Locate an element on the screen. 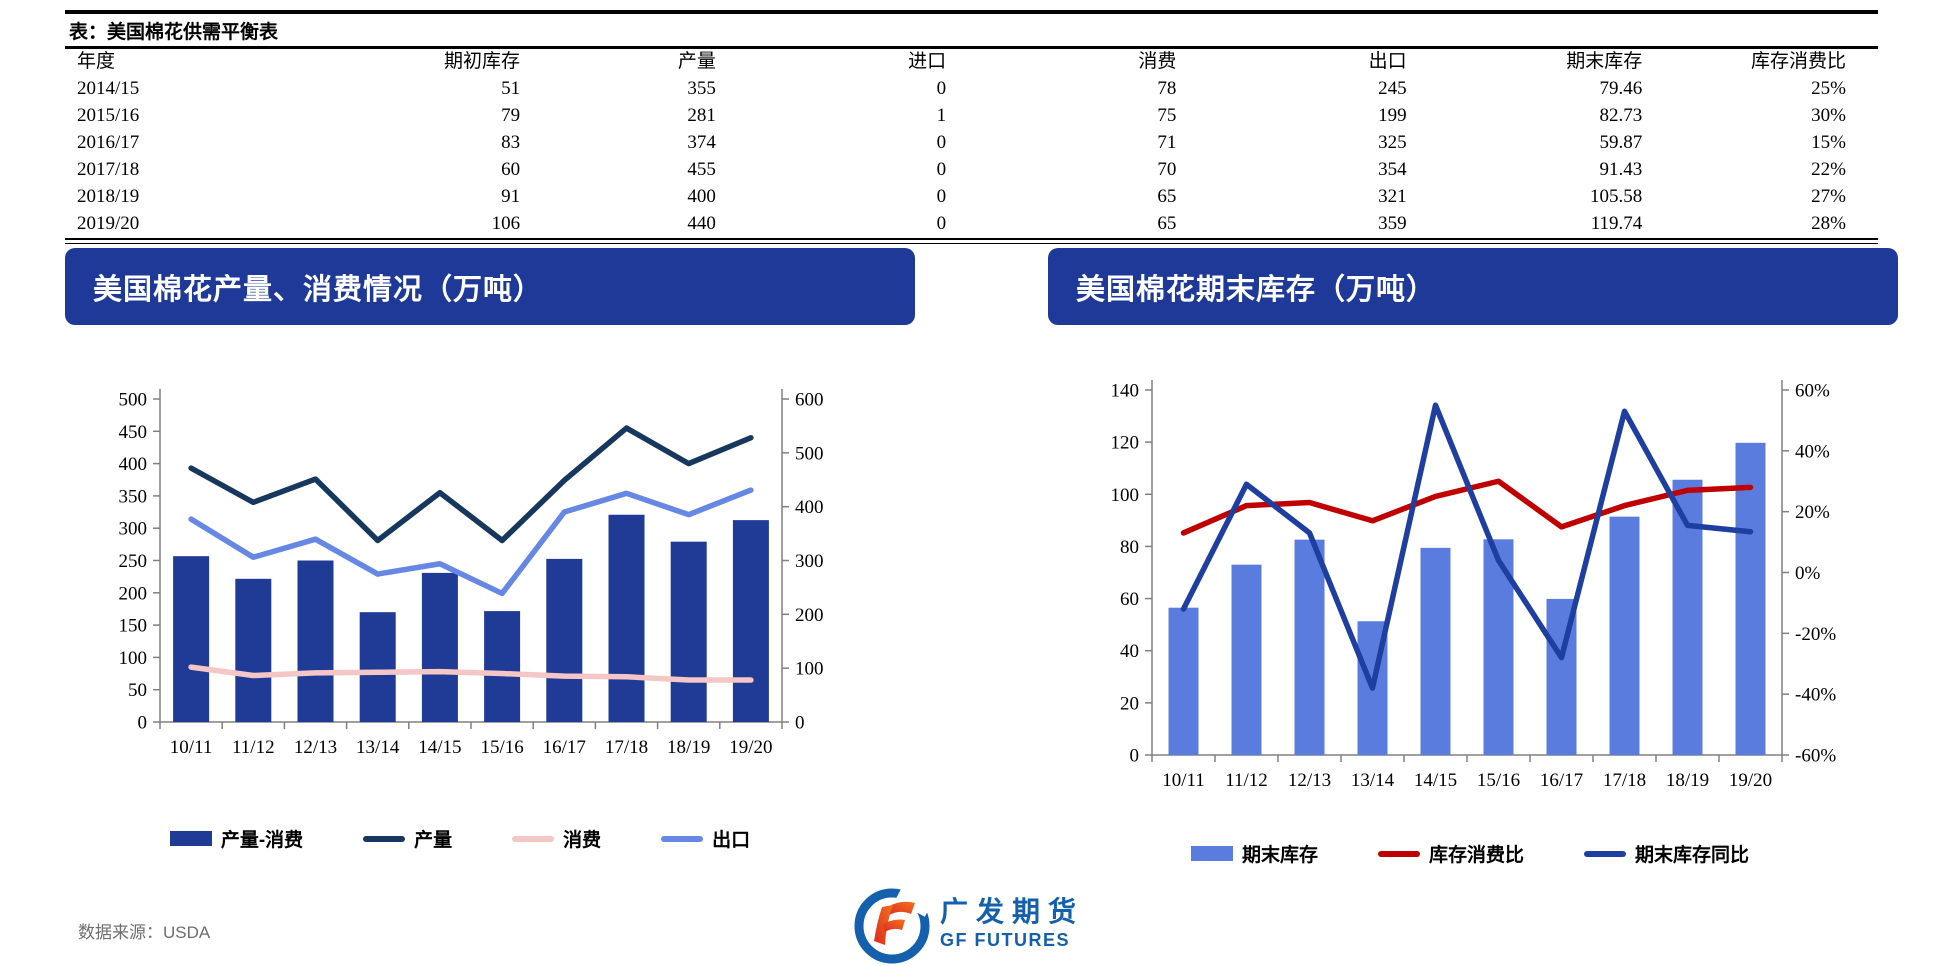 This screenshot has height=966, width=1945. table-cell: 325 is located at coordinates (1392, 143).